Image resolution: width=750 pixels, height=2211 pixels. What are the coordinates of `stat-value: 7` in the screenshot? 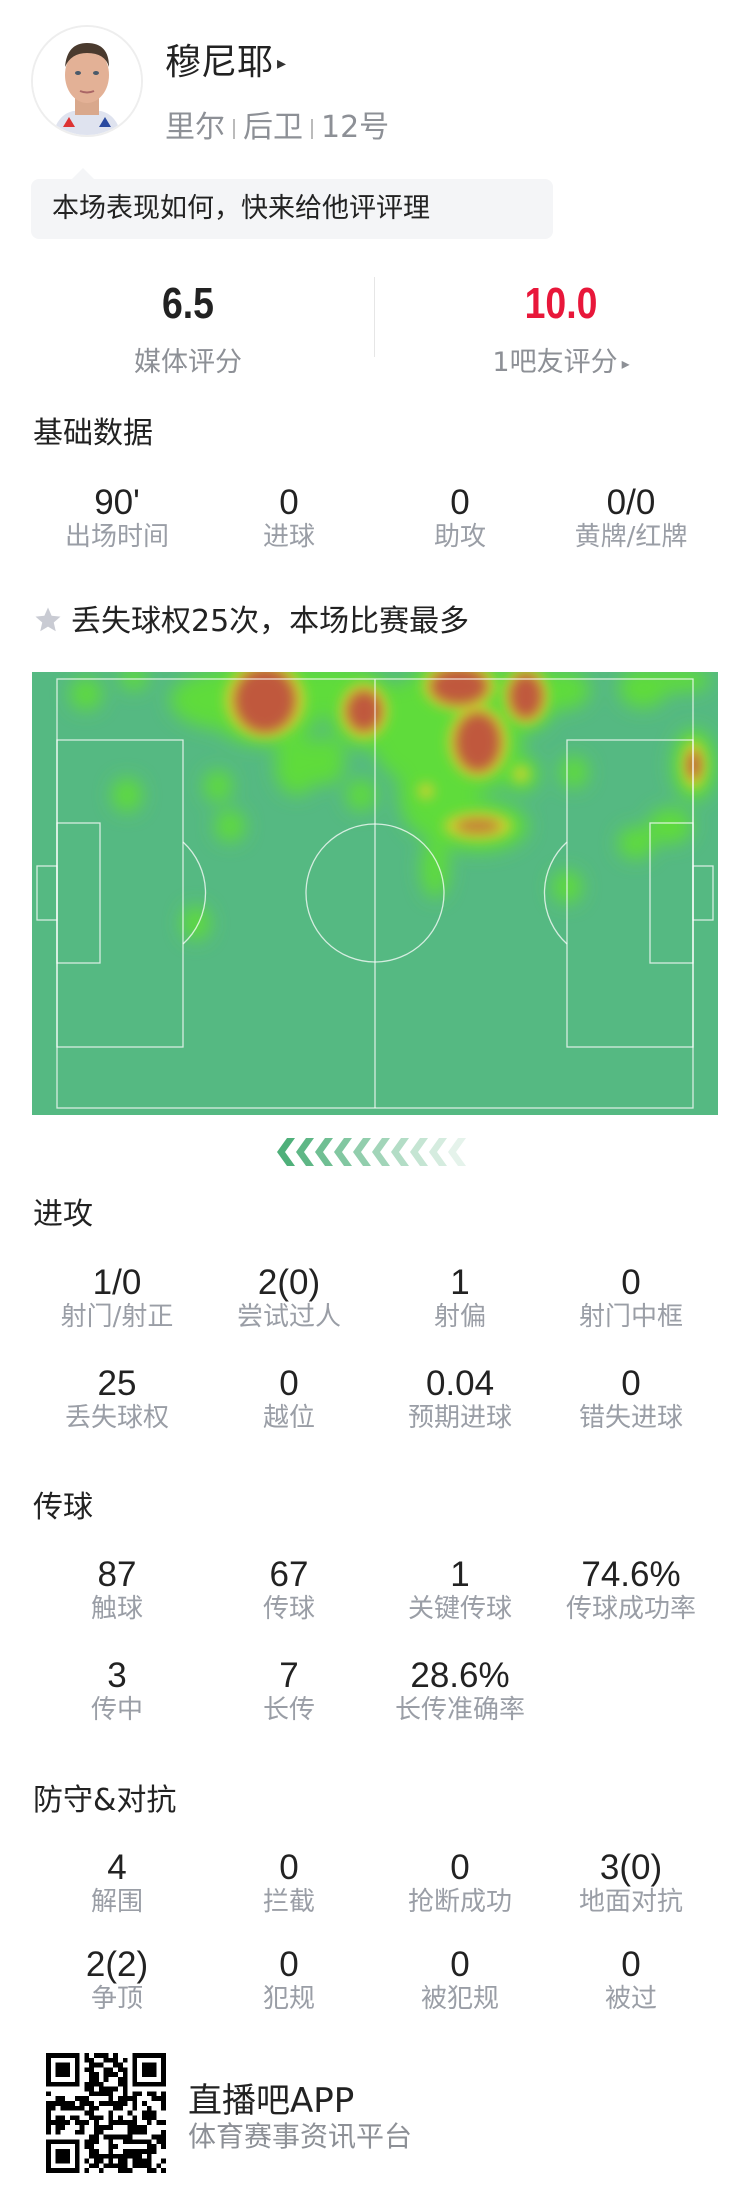 It's located at (289, 1675).